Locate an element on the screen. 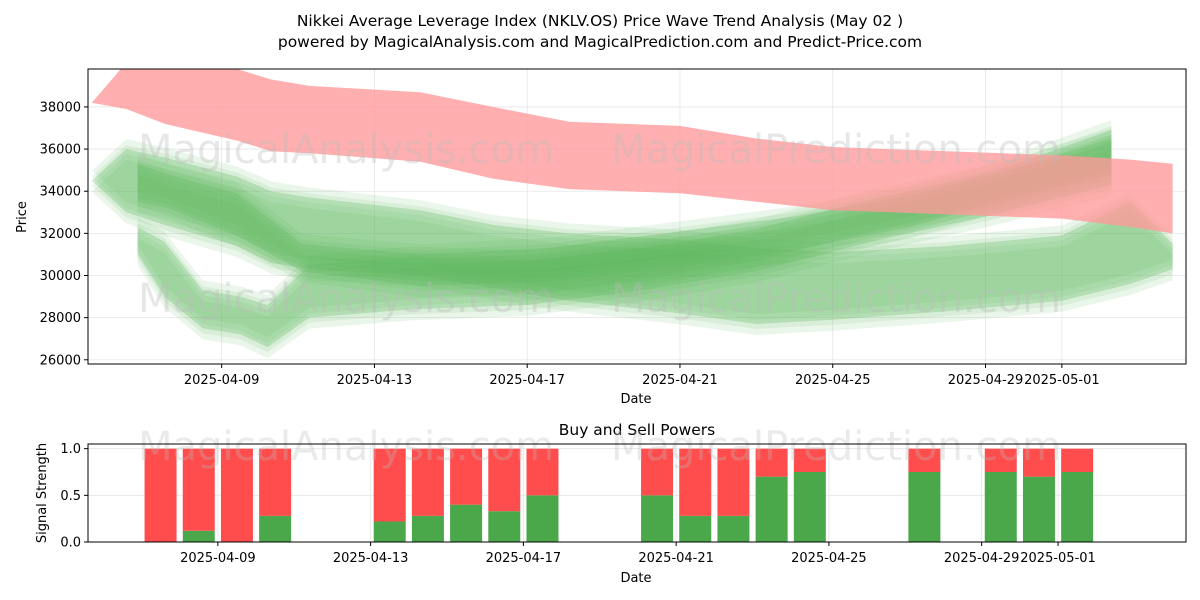 The height and width of the screenshot is (600, 1200). signal-x-tick-label: 2025-04-09 is located at coordinates (218, 558).